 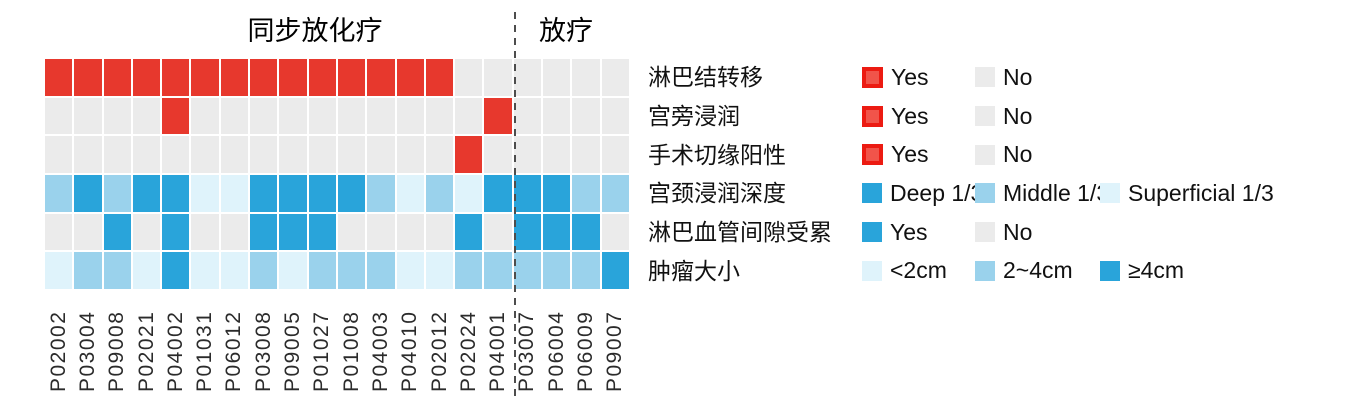 I want to click on legend-item: ≥4cm, so click(x=1142, y=271).